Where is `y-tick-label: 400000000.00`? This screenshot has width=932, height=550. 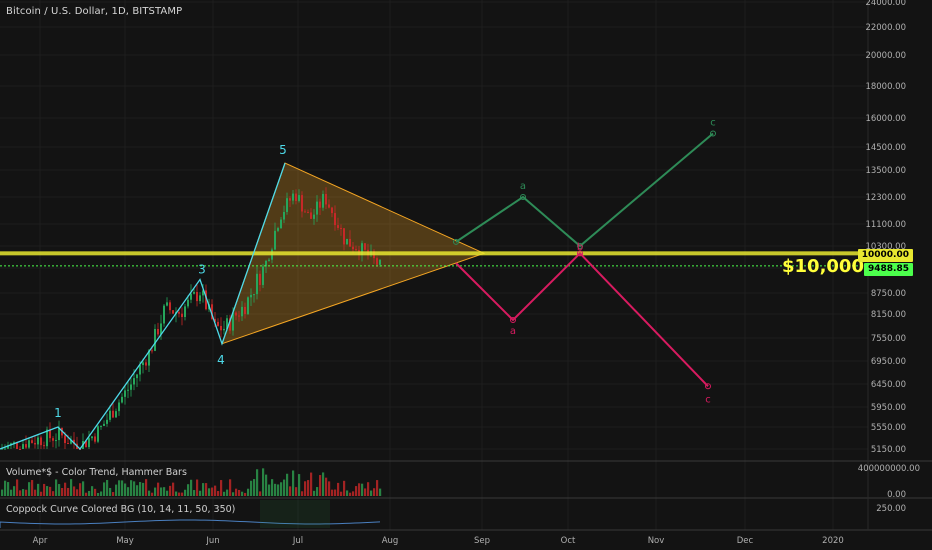
y-tick-label: 400000000.00 is located at coordinates (889, 469).